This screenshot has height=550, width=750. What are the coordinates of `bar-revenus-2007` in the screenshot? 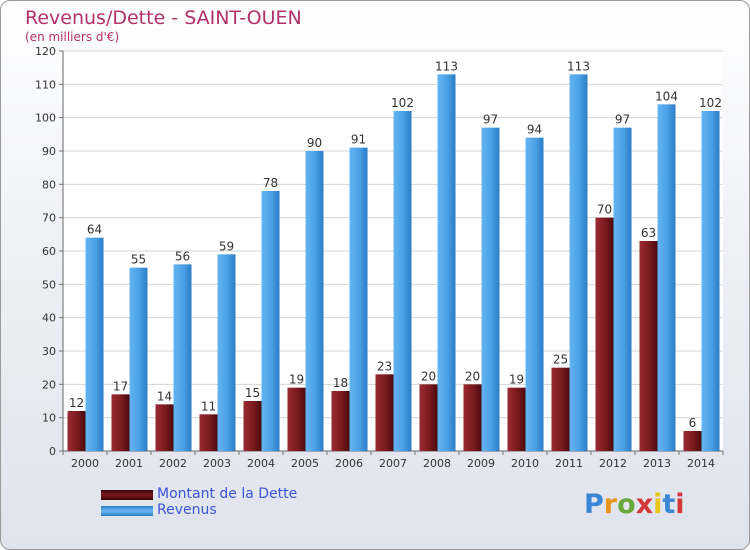 It's located at (402, 281).